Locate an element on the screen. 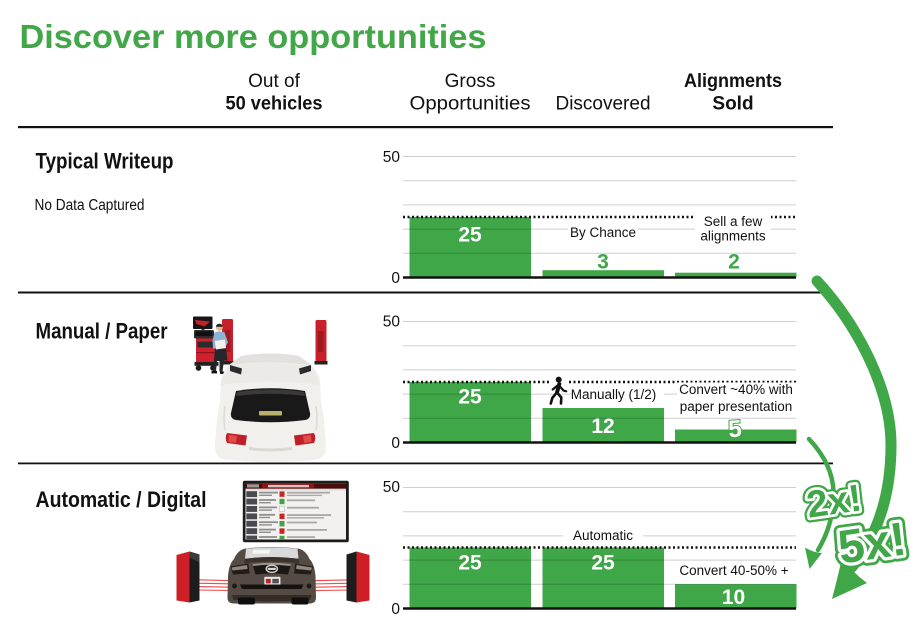 This screenshot has height=640, width=920. svg-text: Convert 40-50% + is located at coordinates (733, 570).